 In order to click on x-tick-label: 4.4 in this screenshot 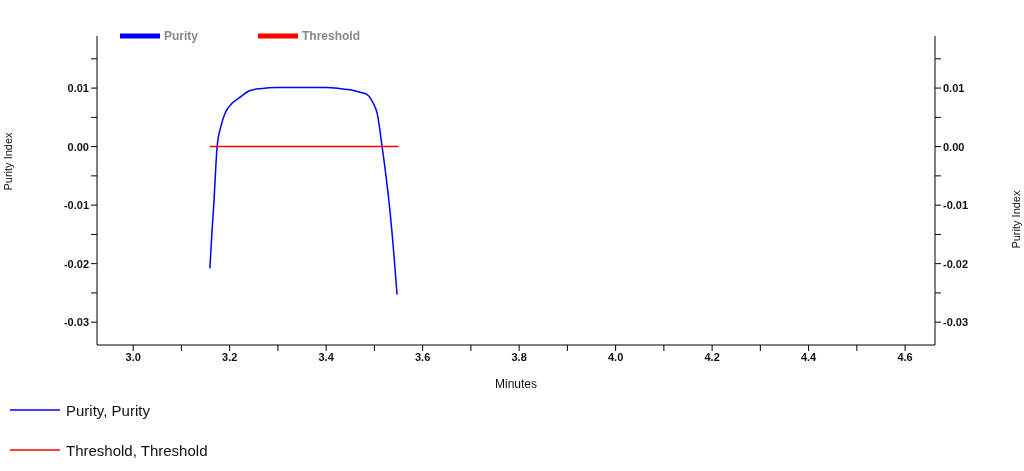, I will do `click(809, 356)`.